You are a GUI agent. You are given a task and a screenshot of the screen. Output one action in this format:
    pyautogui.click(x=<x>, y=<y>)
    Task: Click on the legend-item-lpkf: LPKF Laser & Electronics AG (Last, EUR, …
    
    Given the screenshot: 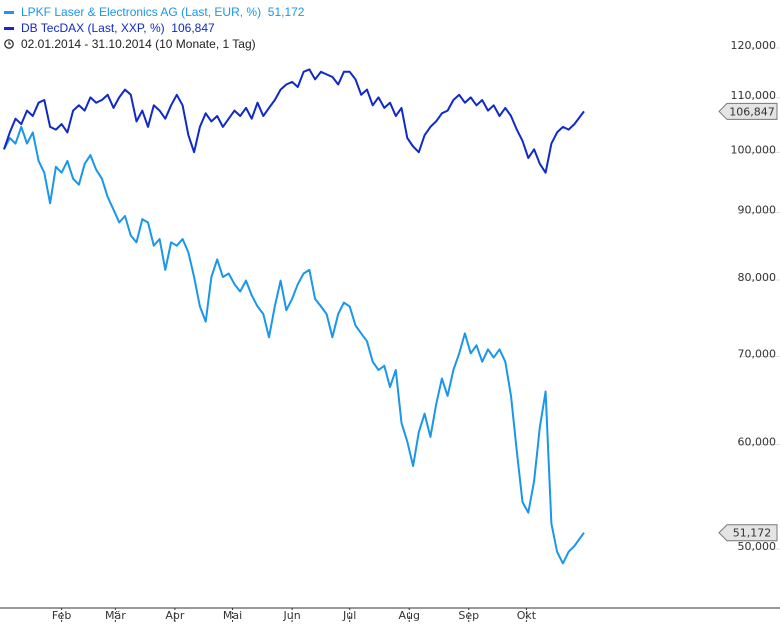 What is the action you would take?
    pyautogui.click(x=154, y=12)
    